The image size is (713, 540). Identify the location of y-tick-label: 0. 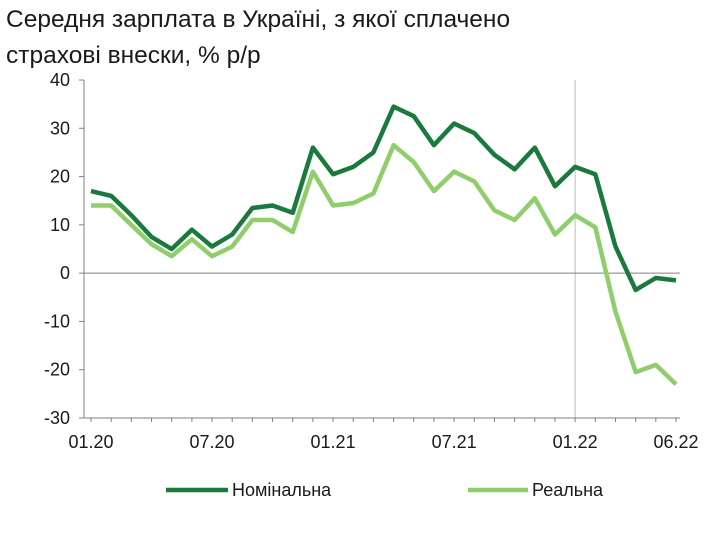
(65, 273).